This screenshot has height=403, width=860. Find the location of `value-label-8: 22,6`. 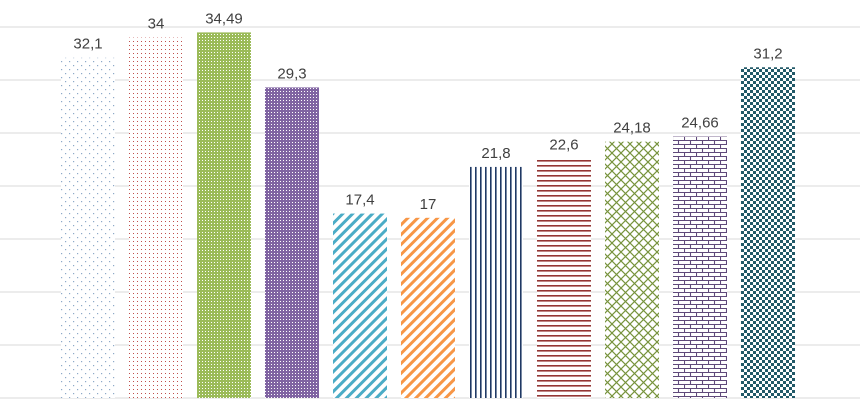

value-label-8: 22,6 is located at coordinates (563, 144).